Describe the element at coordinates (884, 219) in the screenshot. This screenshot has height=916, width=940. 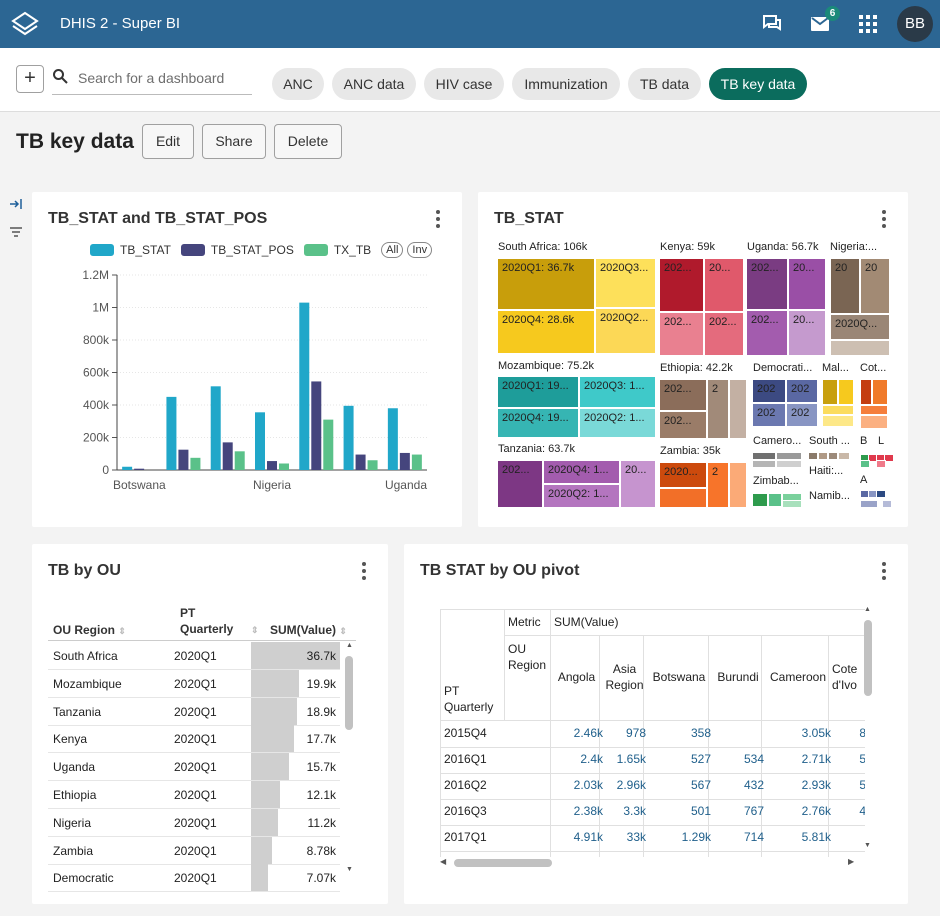
I see `treemap-menu-icon` at that location.